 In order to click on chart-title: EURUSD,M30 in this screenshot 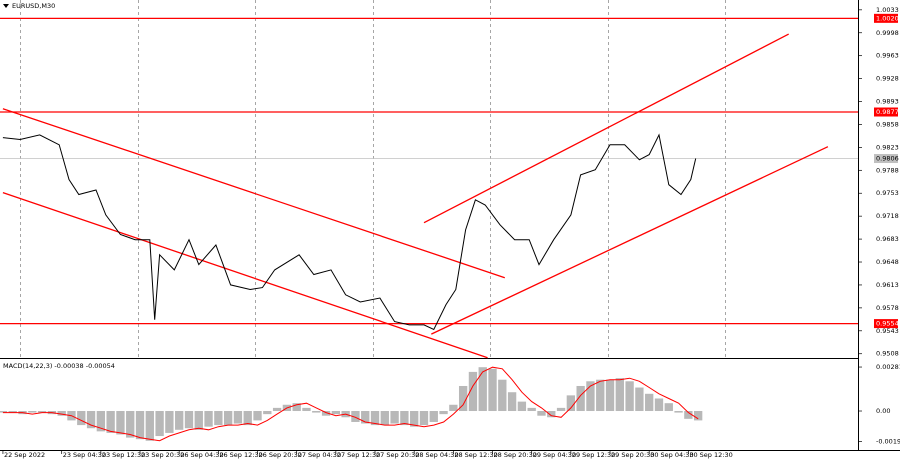, I will do `click(33, 6)`.